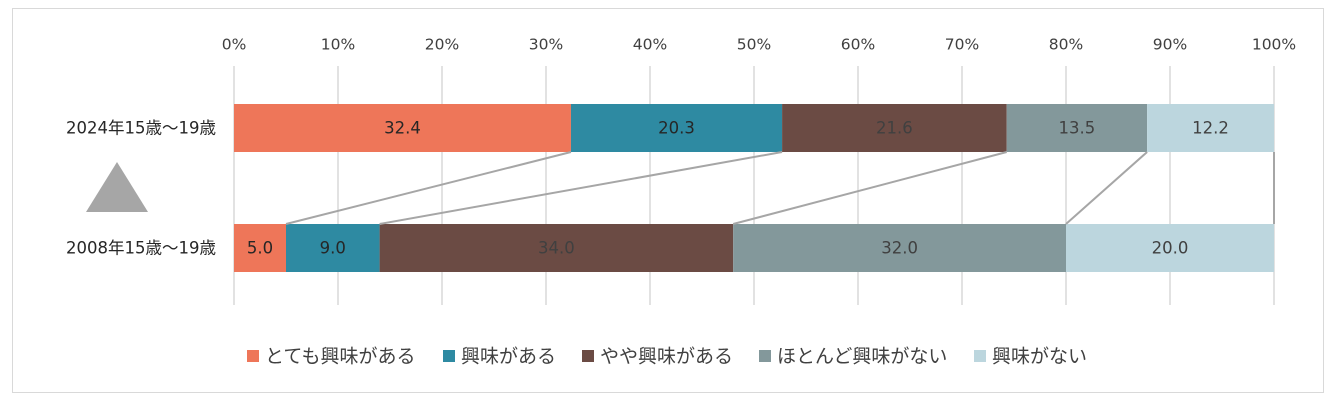  What do you see at coordinates (338, 45) in the screenshot?
I see `x-tick-label: 10%` at bounding box center [338, 45].